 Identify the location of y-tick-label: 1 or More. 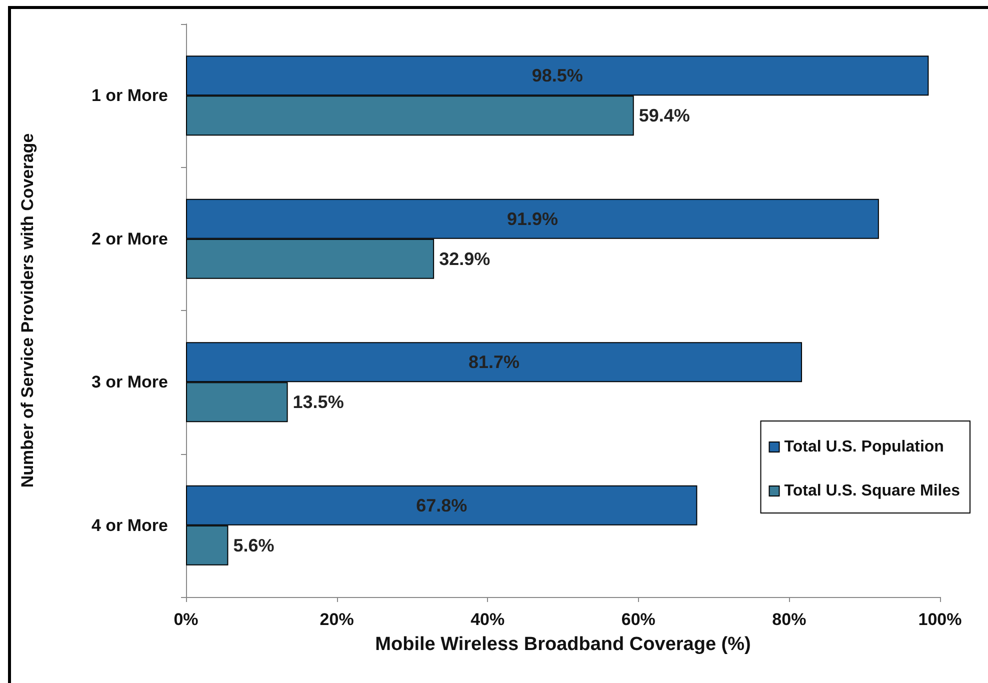
(129, 96).